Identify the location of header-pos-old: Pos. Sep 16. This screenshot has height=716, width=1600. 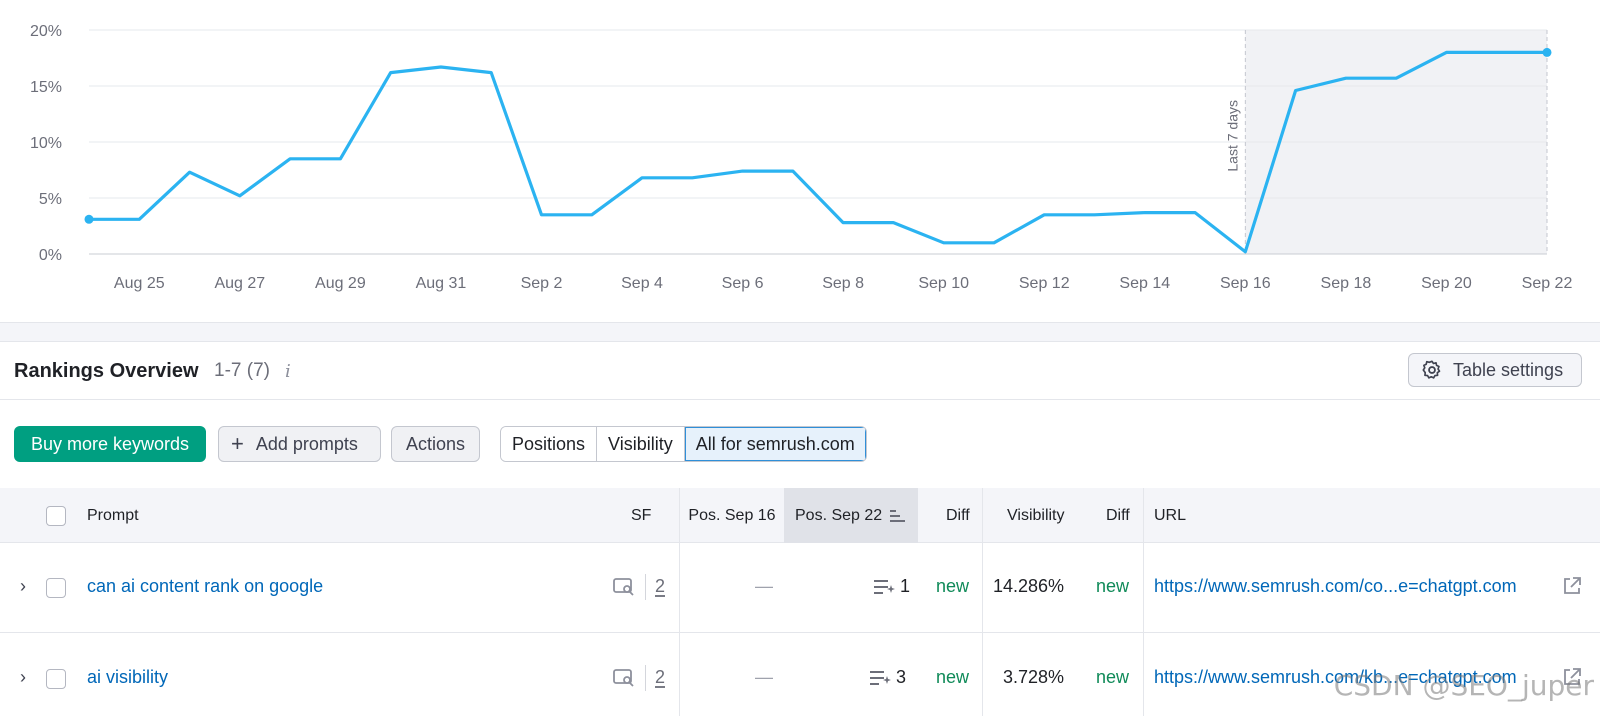
(732, 515).